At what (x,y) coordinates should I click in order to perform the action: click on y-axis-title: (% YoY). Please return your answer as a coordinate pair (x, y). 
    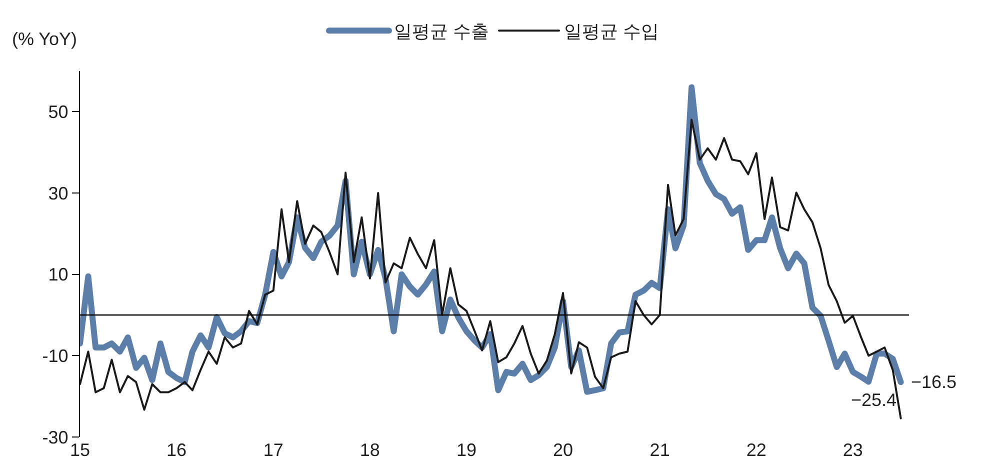
    Looking at the image, I should click on (45, 39).